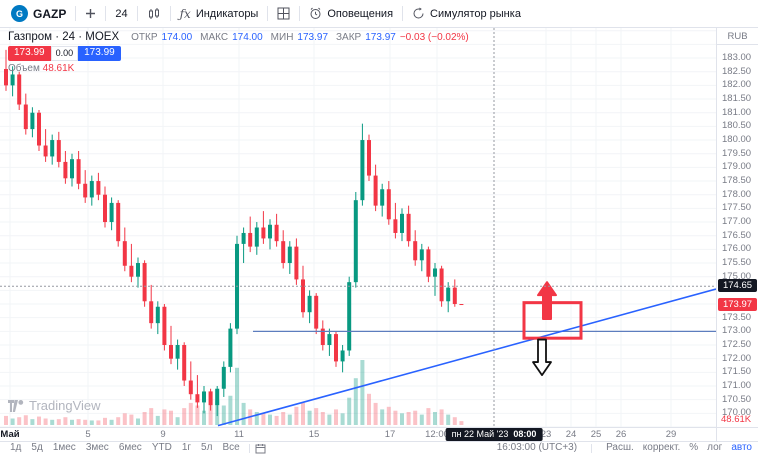  What do you see at coordinates (715, 447) in the screenshot?
I see `log-scale-toggle: лог` at bounding box center [715, 447].